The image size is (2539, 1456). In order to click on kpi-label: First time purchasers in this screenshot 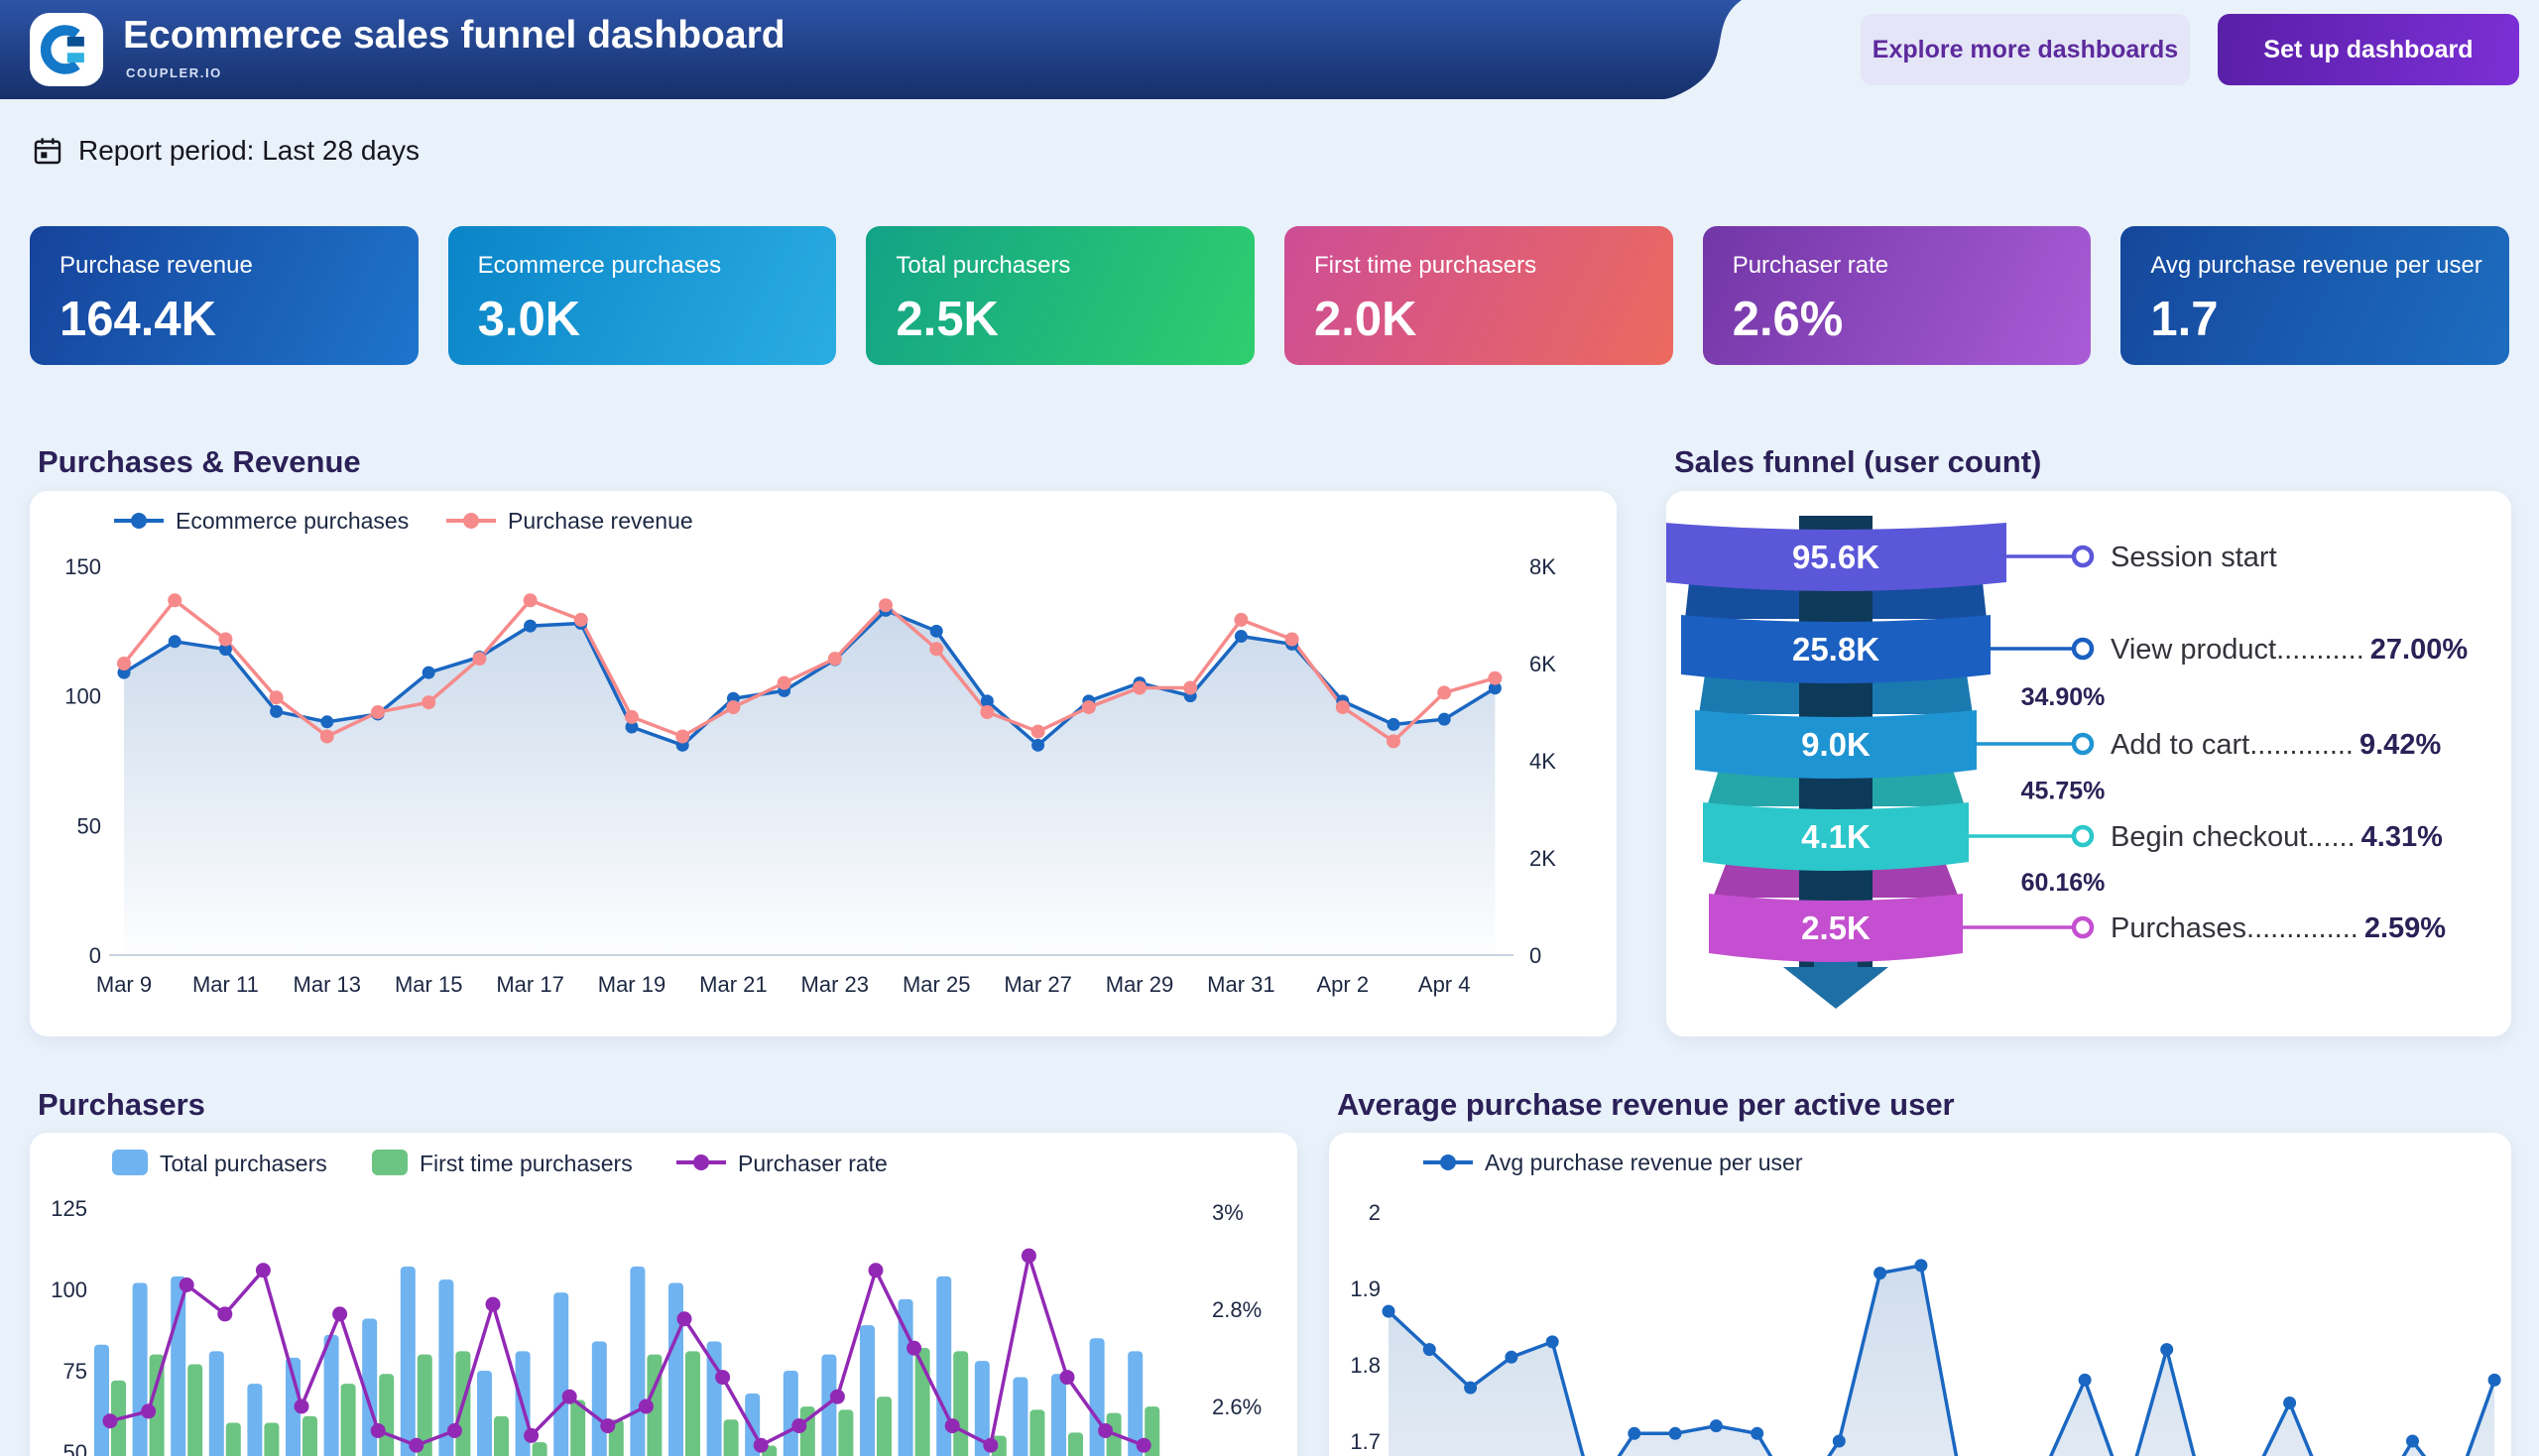, I will do `click(1425, 265)`.